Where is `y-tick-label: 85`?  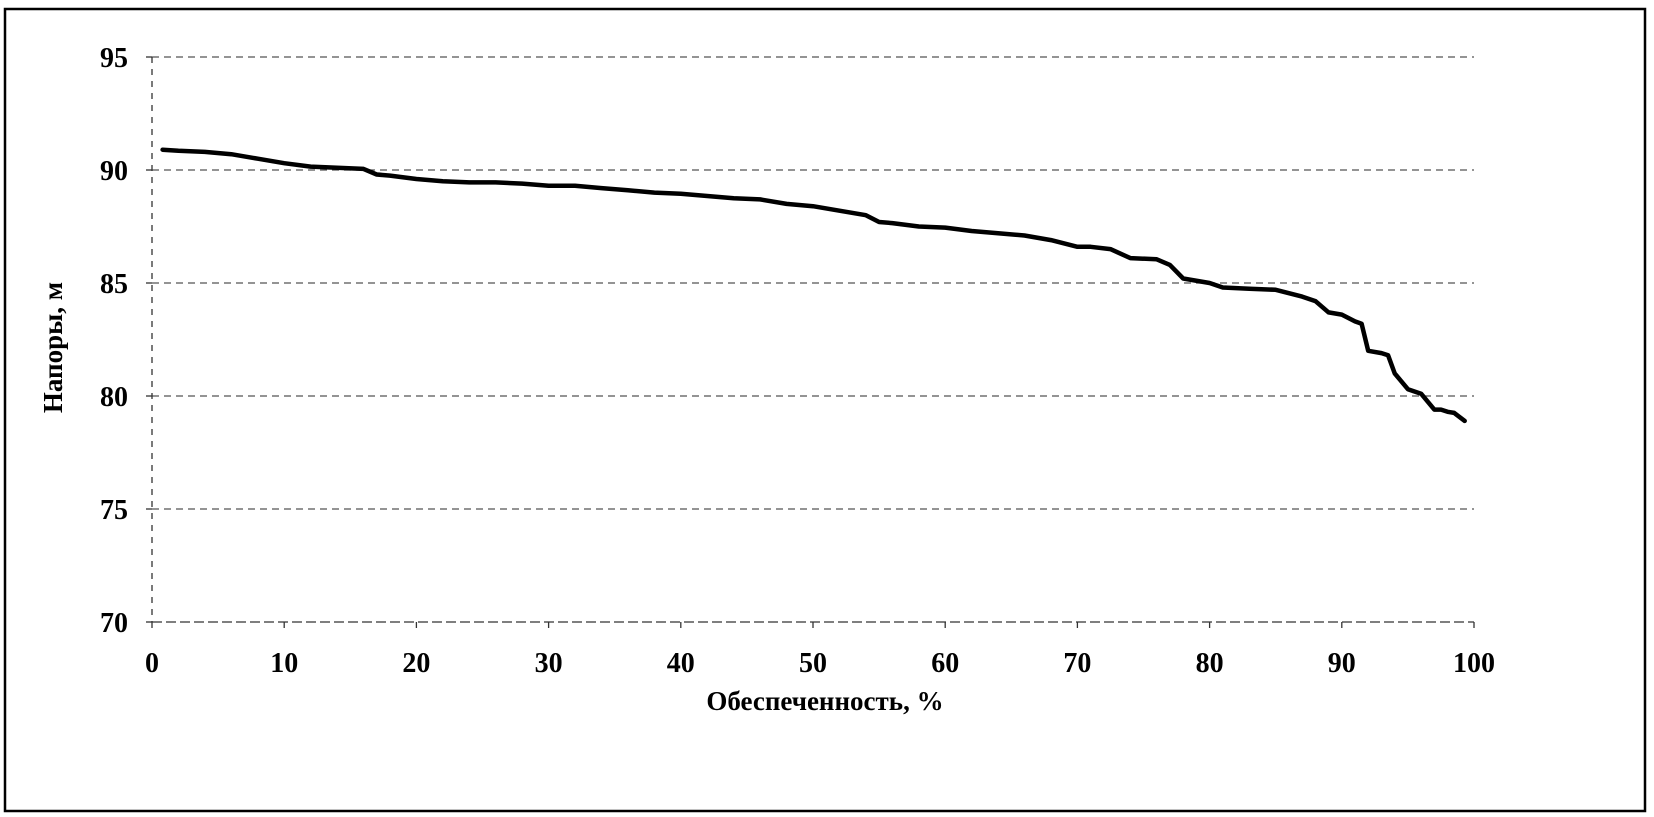
y-tick-label: 85 is located at coordinates (114, 284).